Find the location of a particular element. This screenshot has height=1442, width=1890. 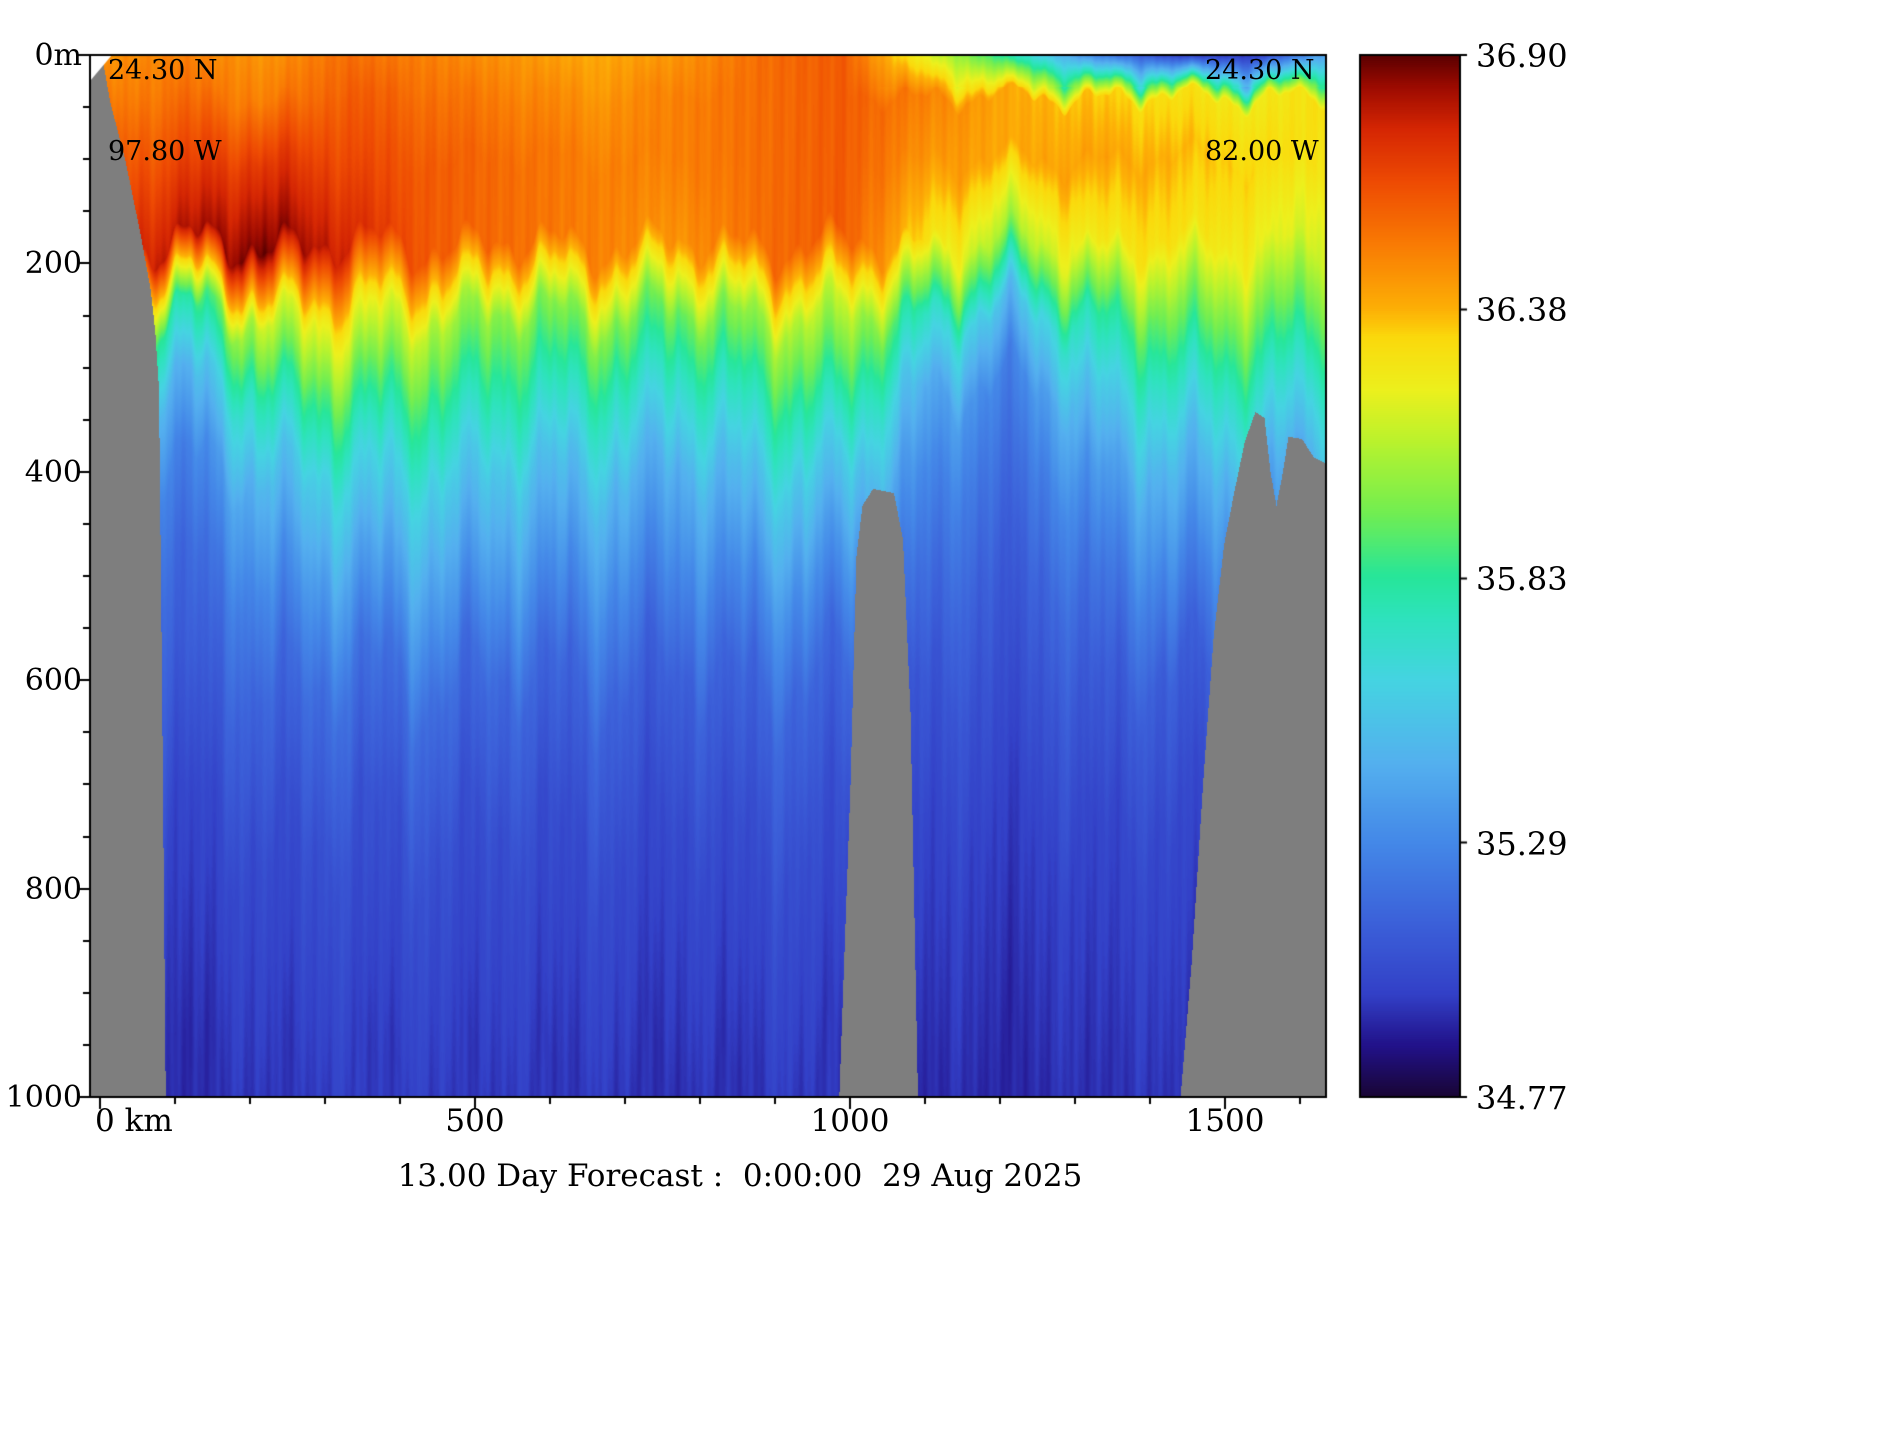

depth-tick-label: 600 is located at coordinates (53, 681).